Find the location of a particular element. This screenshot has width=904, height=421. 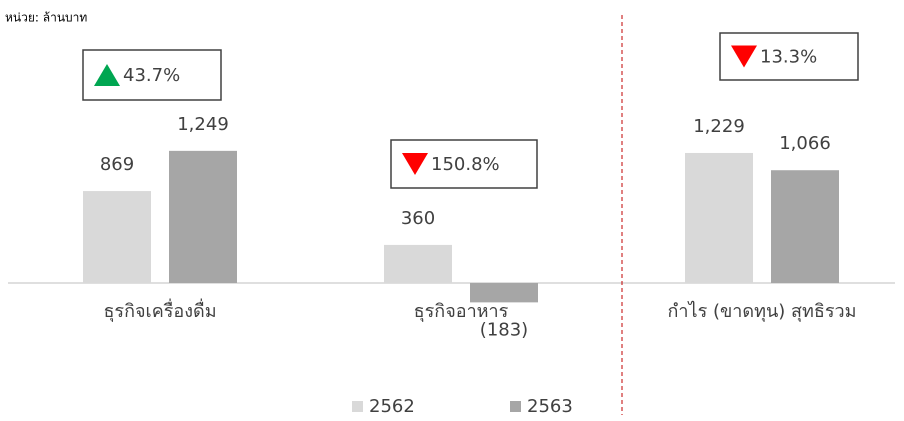

value-label: 1,229 is located at coordinates (719, 126).